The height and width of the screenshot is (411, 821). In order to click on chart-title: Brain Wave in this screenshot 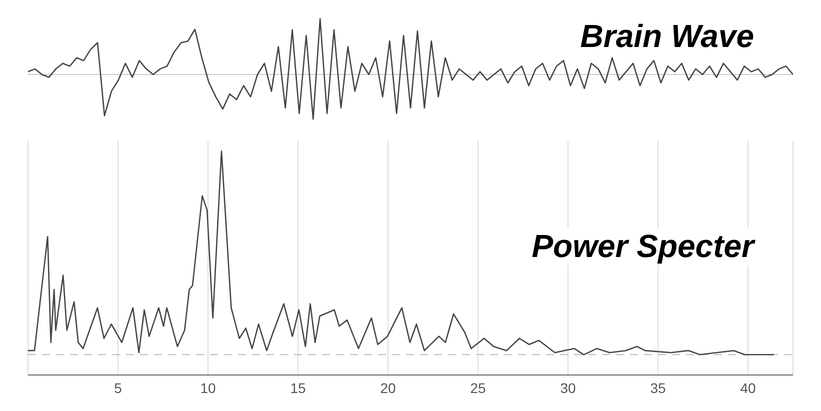, I will do `click(667, 36)`.